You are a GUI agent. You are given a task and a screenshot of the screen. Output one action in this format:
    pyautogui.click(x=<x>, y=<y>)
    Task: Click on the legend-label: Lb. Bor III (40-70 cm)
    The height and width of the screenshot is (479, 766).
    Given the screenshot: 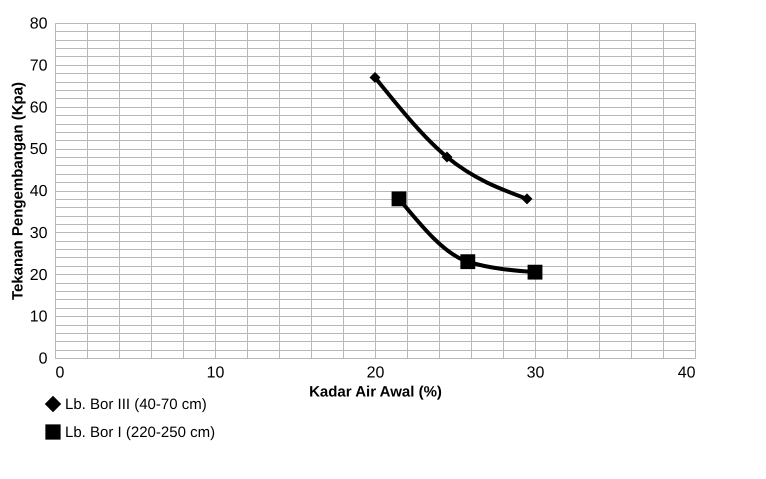 What is the action you would take?
    pyautogui.click(x=136, y=404)
    